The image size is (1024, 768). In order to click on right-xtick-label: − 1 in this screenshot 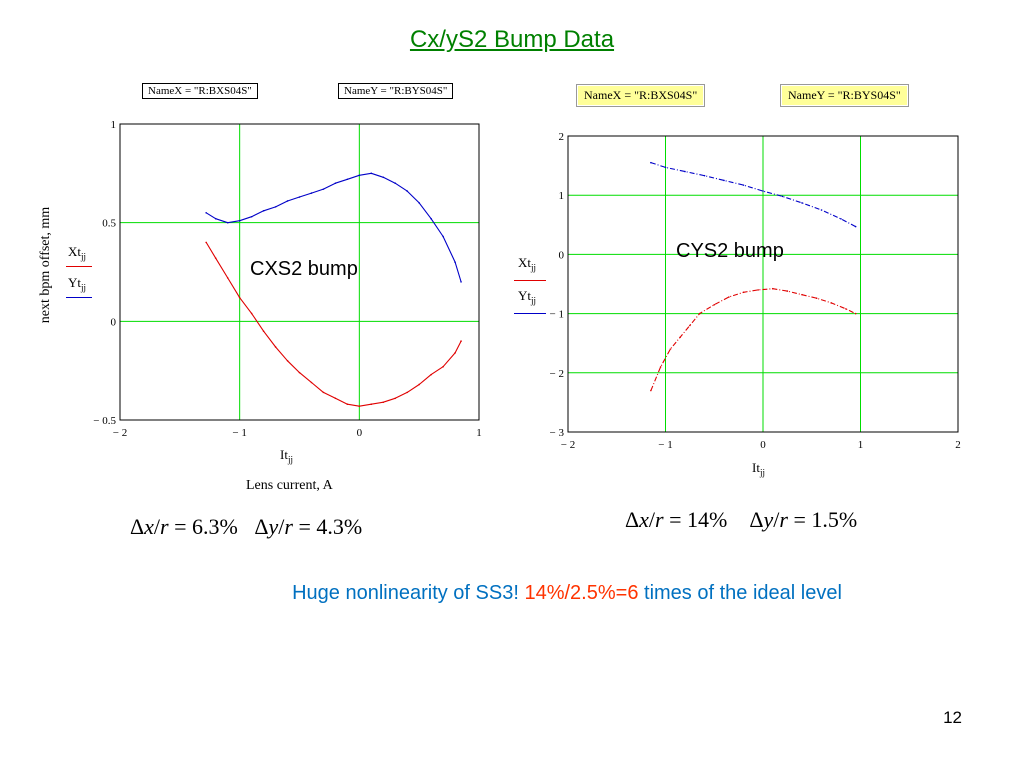, I will do `click(665, 445)`.